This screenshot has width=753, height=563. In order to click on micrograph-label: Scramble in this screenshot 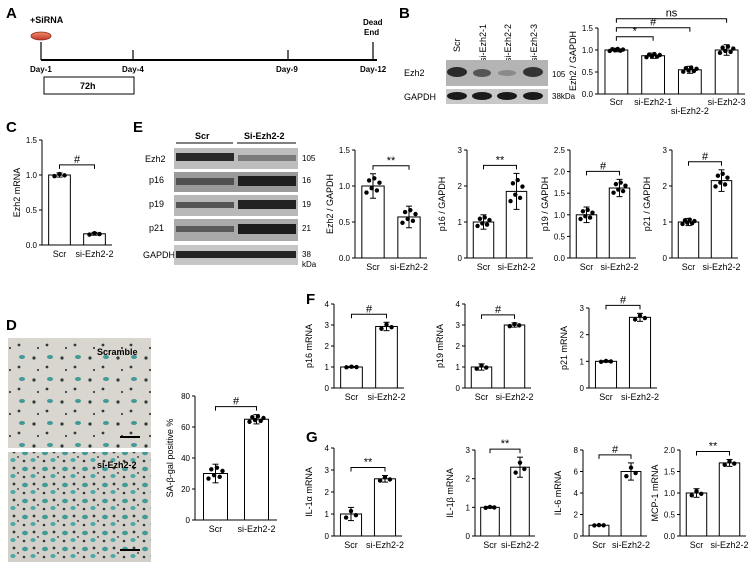, I will do `click(117, 352)`.